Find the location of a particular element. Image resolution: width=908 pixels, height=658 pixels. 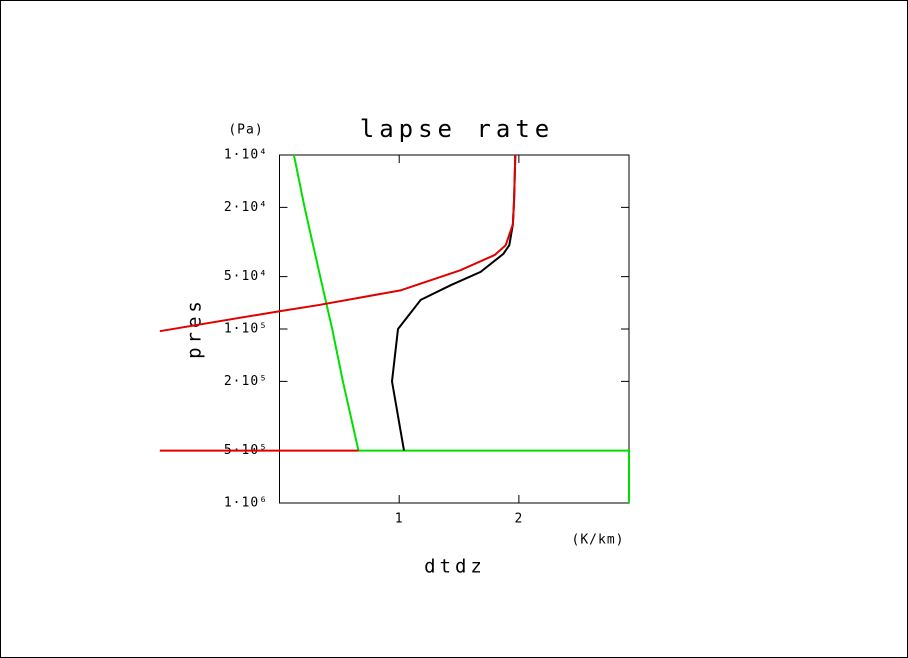

x-unit: (K/km) is located at coordinates (598, 540).